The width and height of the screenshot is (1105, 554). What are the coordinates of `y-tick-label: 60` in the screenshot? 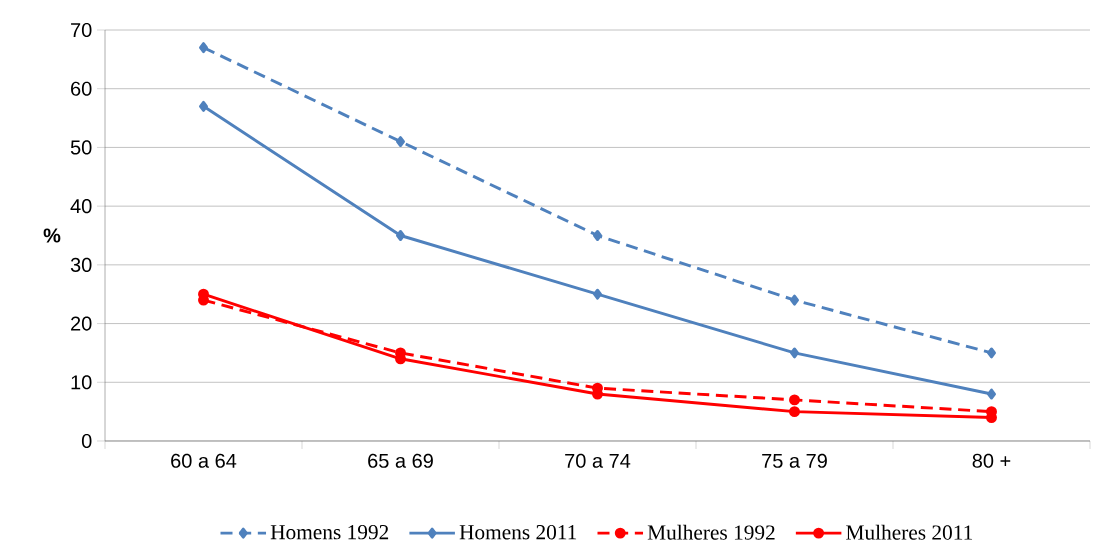 It's located at (81, 88).